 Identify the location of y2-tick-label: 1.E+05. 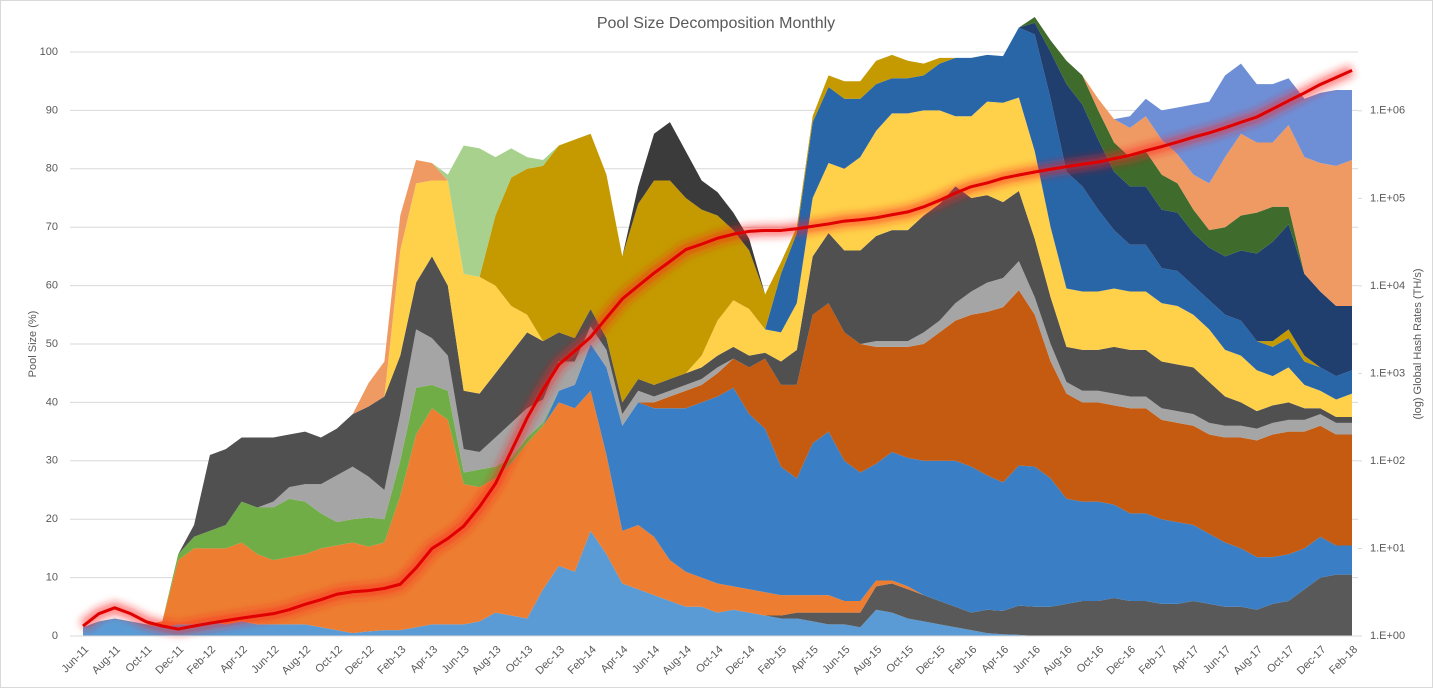
(1387, 198).